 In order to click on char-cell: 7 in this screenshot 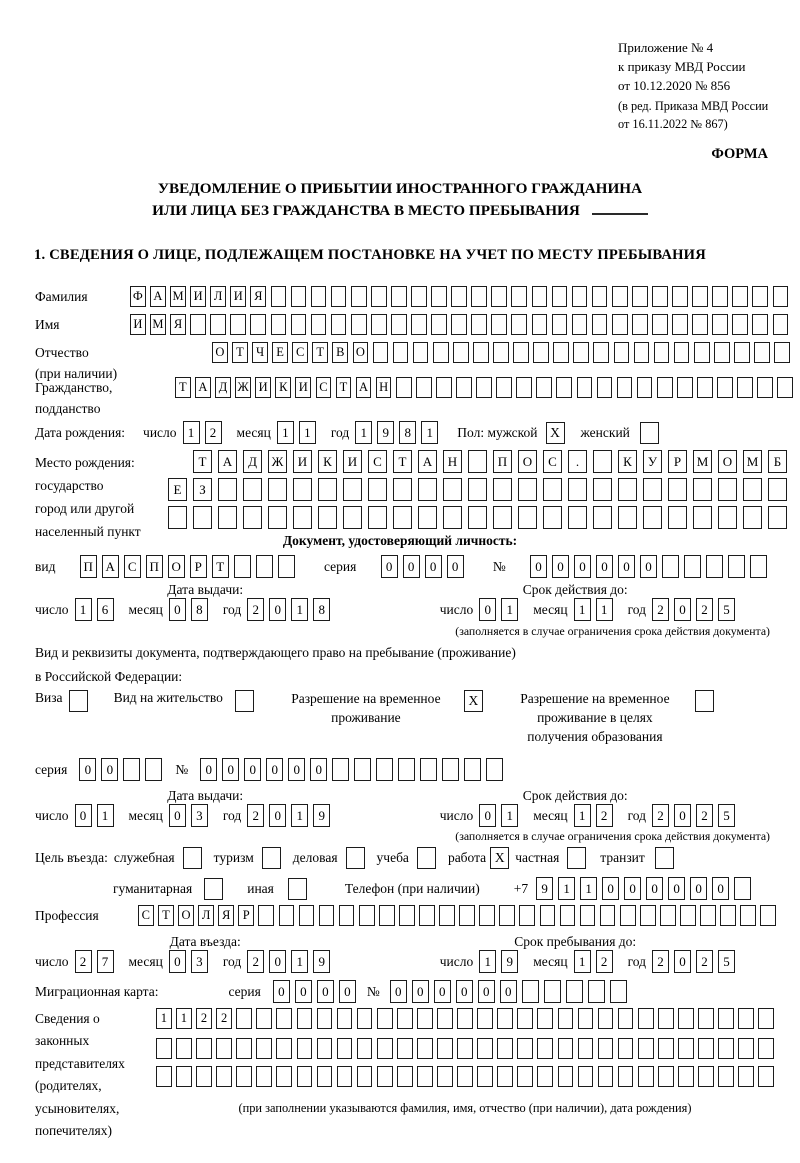, I will do `click(105, 961)`.